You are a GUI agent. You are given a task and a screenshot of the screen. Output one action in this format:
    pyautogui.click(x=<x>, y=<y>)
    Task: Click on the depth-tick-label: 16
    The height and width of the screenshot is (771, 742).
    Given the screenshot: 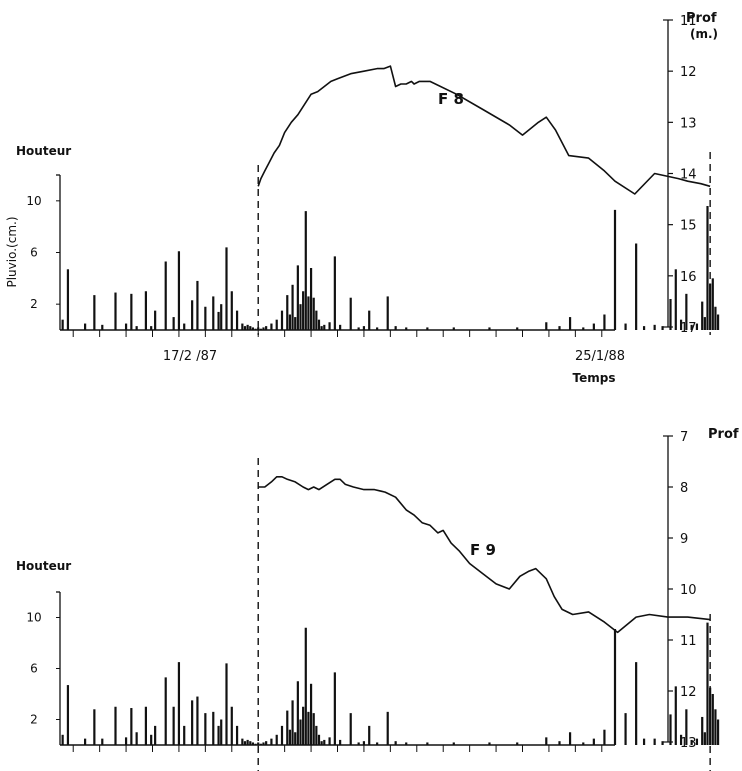 What is the action you would take?
    pyautogui.click(x=688, y=277)
    